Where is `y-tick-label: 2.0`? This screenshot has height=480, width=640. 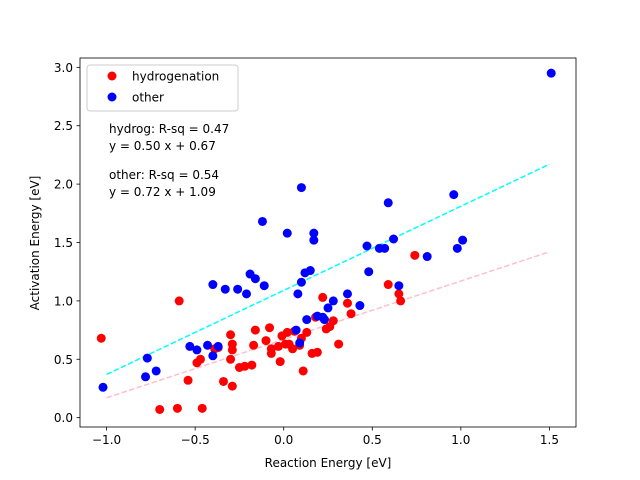
y-tick-label: 2.0 is located at coordinates (63, 185).